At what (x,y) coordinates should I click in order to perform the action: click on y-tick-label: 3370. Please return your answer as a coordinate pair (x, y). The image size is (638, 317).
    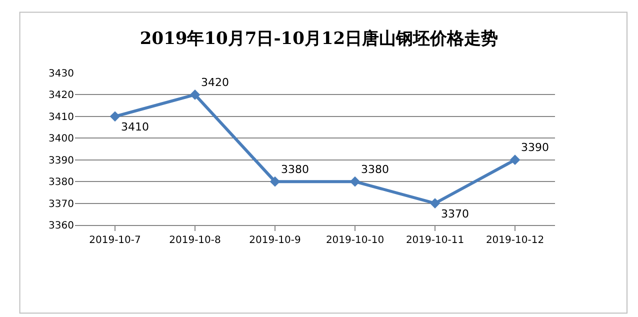
    Looking at the image, I should click on (61, 204).